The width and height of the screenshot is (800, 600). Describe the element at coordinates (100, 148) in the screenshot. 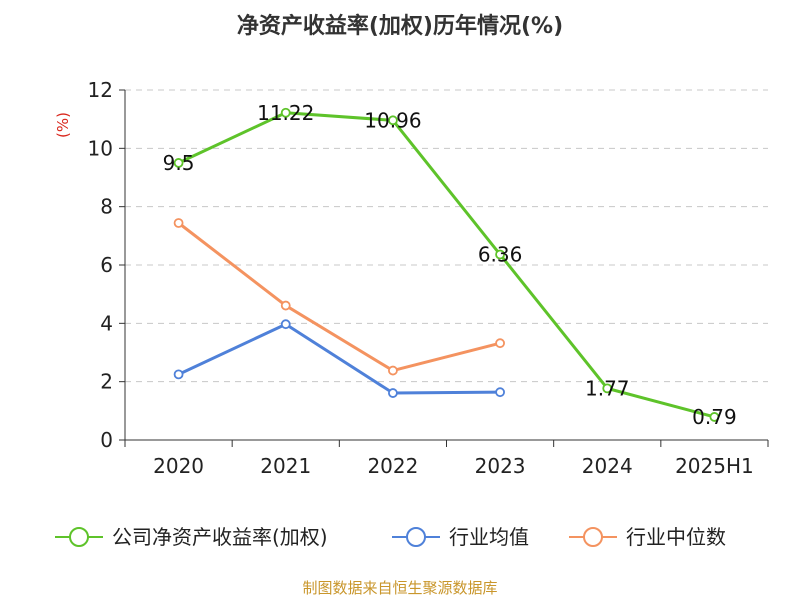

I see `y-tick-label: 10` at that location.